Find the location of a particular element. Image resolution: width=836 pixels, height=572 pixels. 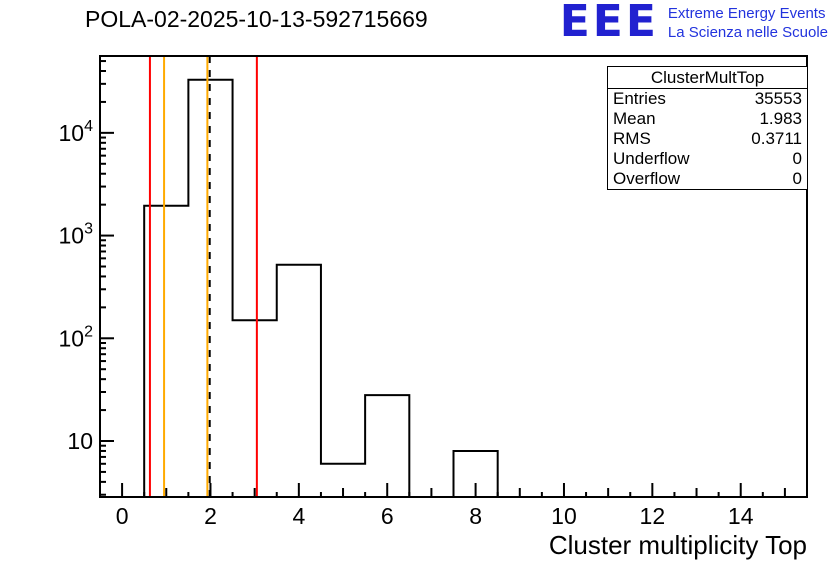

svg-text: 0 is located at coordinates (122, 516).